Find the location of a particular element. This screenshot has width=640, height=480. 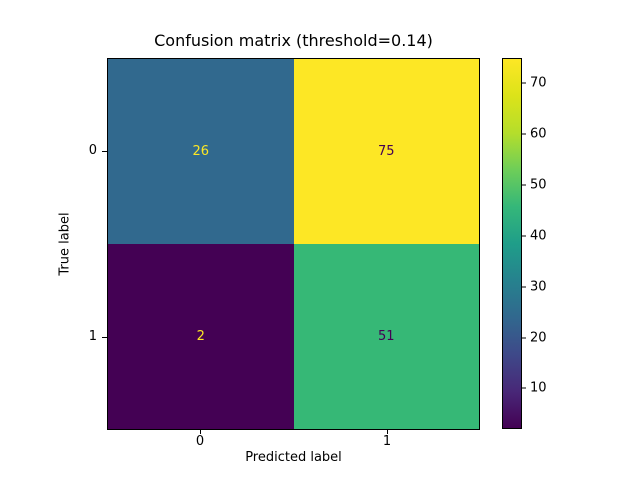

cell-value: 75 is located at coordinates (386, 151).